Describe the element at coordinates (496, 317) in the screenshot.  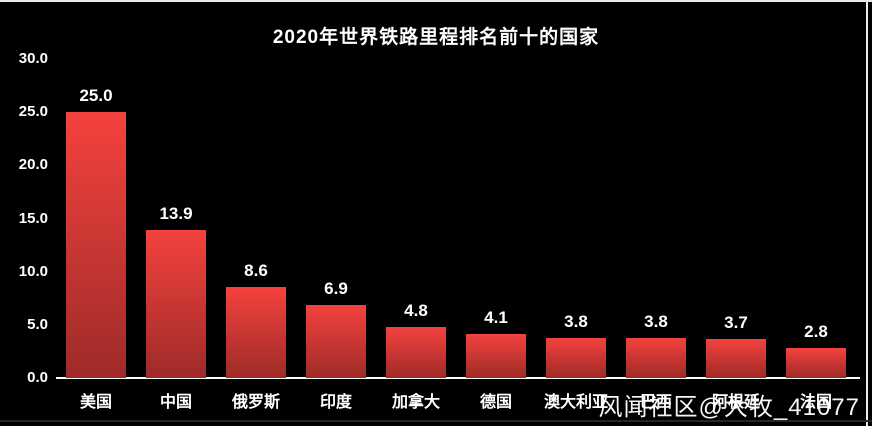
I see `bar-value-label: 4.1` at that location.